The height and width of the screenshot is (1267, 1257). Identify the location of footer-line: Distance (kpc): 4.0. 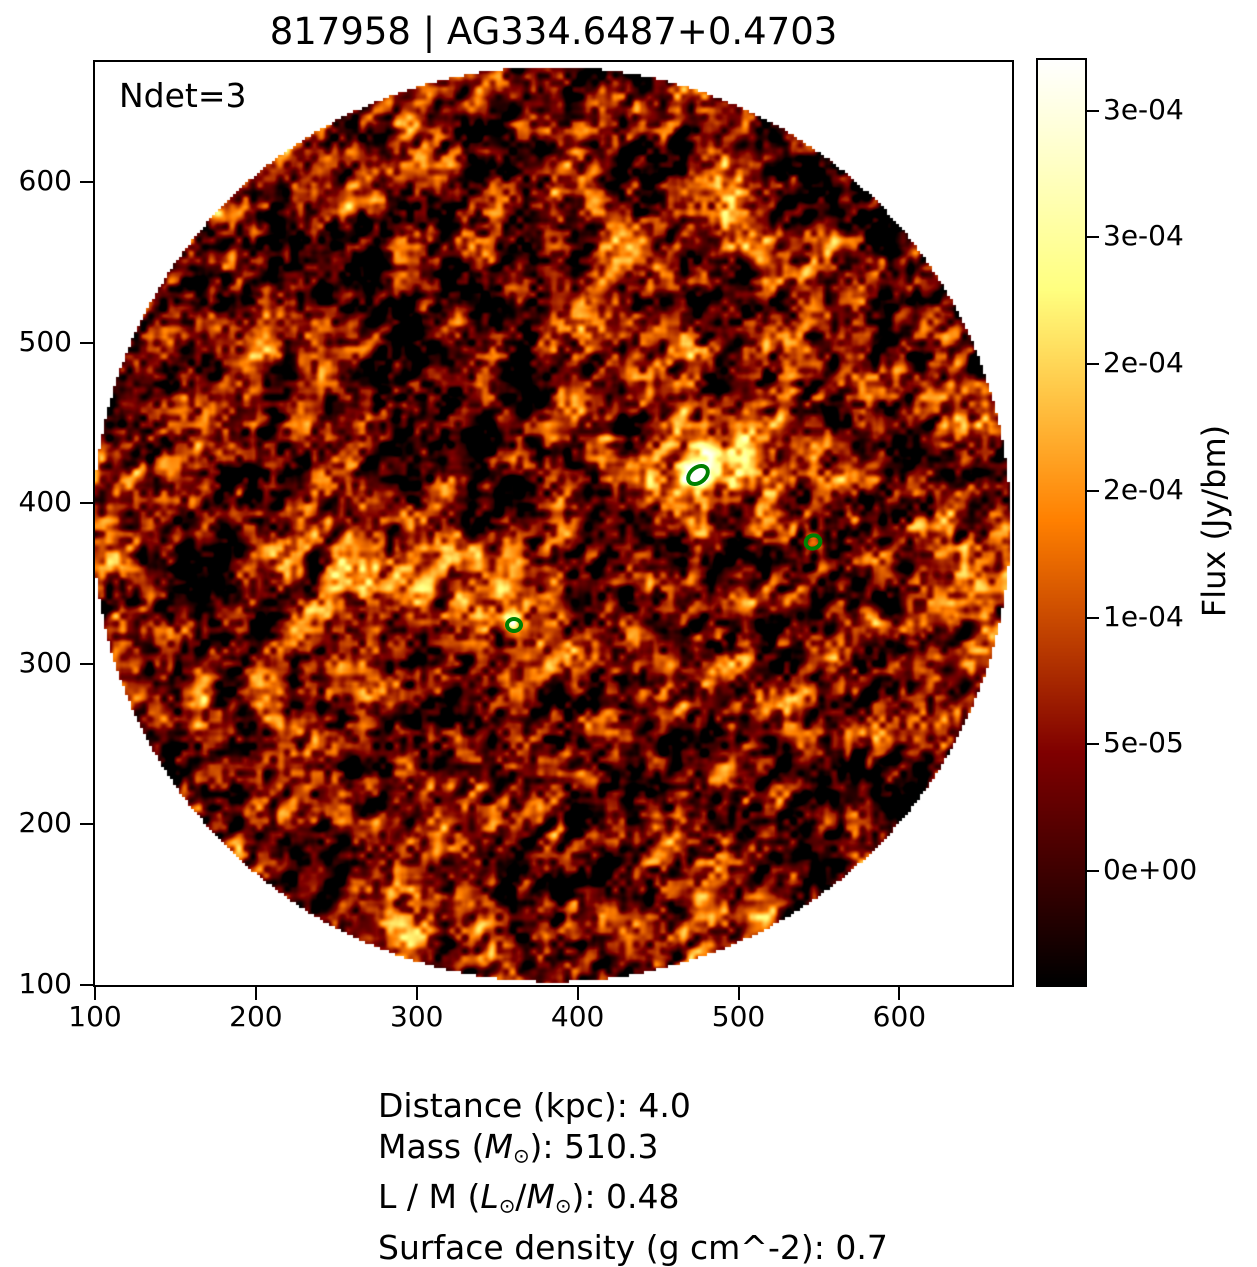
(534, 1105).